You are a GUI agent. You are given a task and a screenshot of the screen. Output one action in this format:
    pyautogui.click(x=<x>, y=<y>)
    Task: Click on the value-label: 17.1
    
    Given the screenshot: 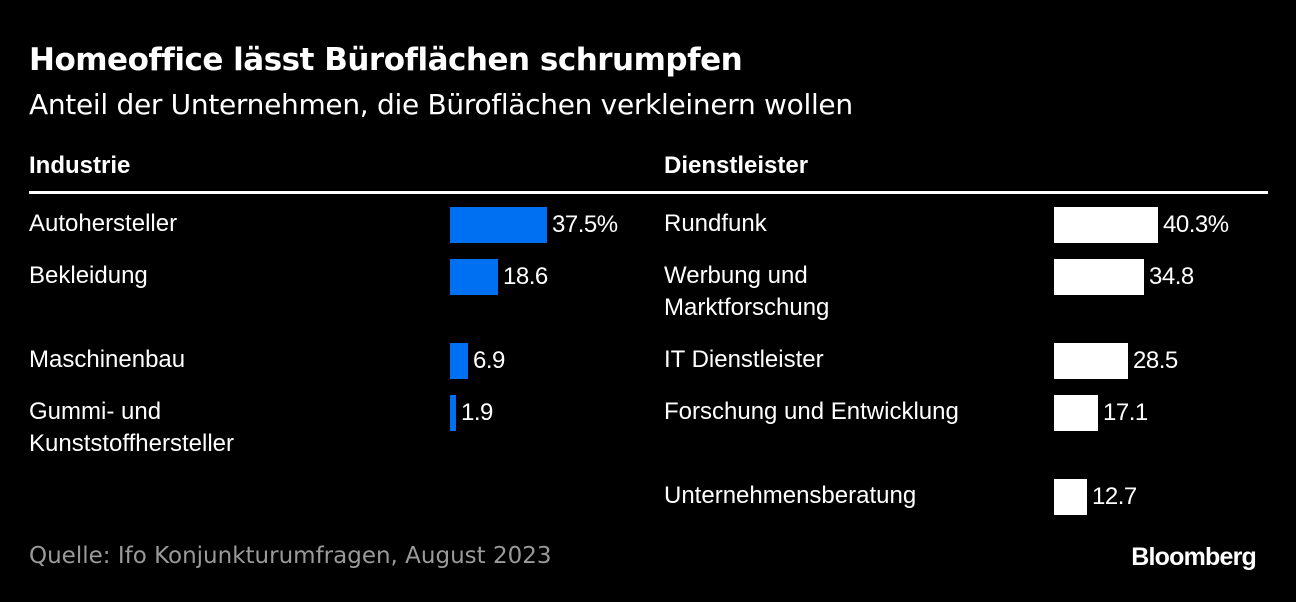 What is the action you would take?
    pyautogui.click(x=1125, y=412)
    